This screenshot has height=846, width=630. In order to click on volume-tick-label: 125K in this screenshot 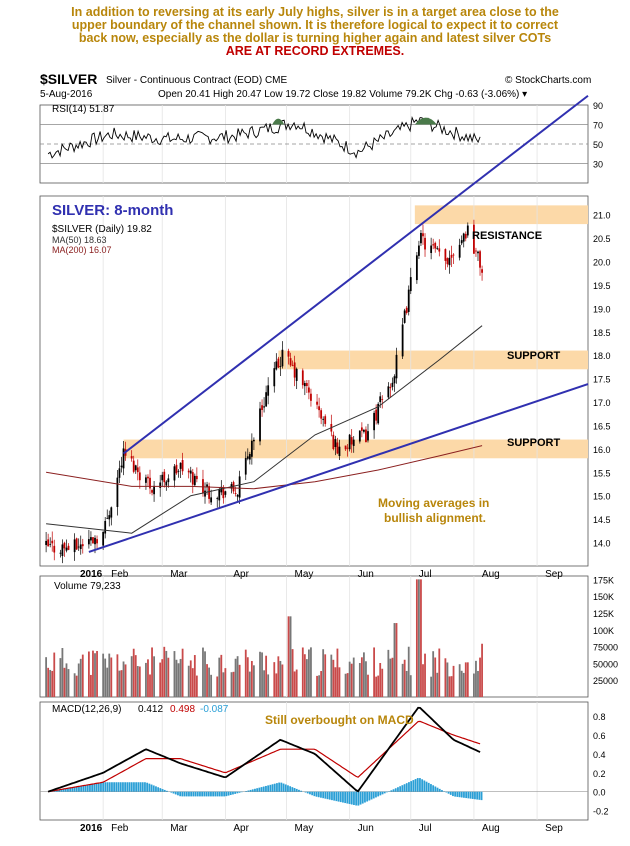, I will do `click(603, 614)`.